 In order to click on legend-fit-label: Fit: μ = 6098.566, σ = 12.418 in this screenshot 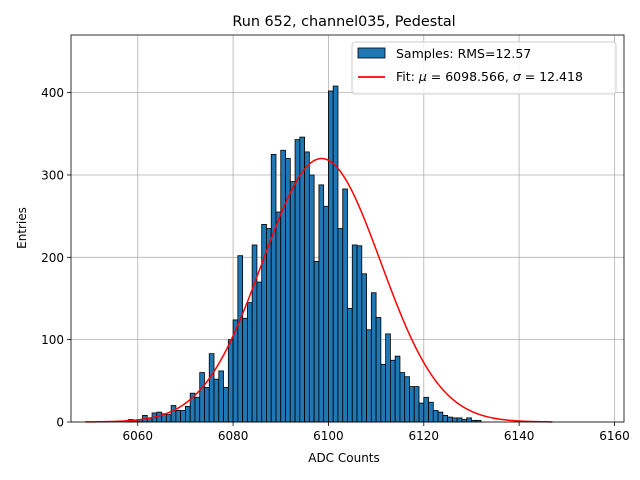, I will do `click(489, 76)`.